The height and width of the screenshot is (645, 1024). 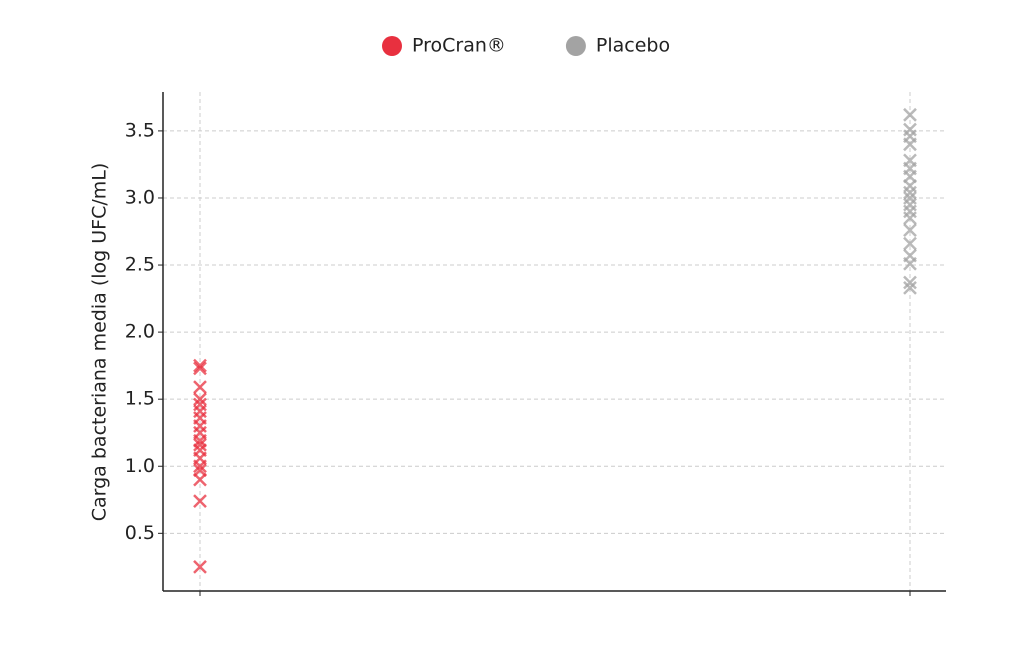 I want to click on legend-label: Placebo, so click(x=633, y=46).